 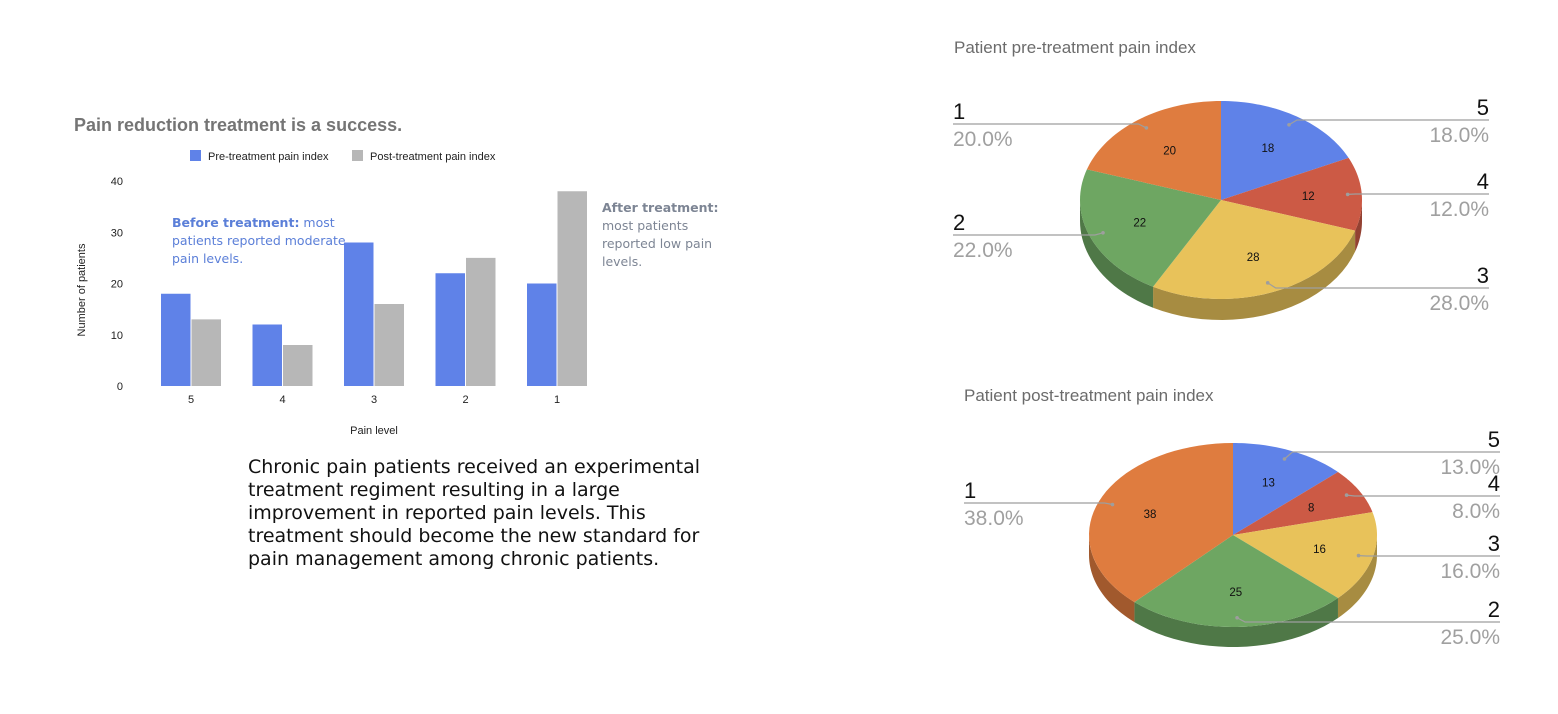 What do you see at coordinates (1459, 209) in the screenshot?
I see `callout-percent-4: 12.0%` at bounding box center [1459, 209].